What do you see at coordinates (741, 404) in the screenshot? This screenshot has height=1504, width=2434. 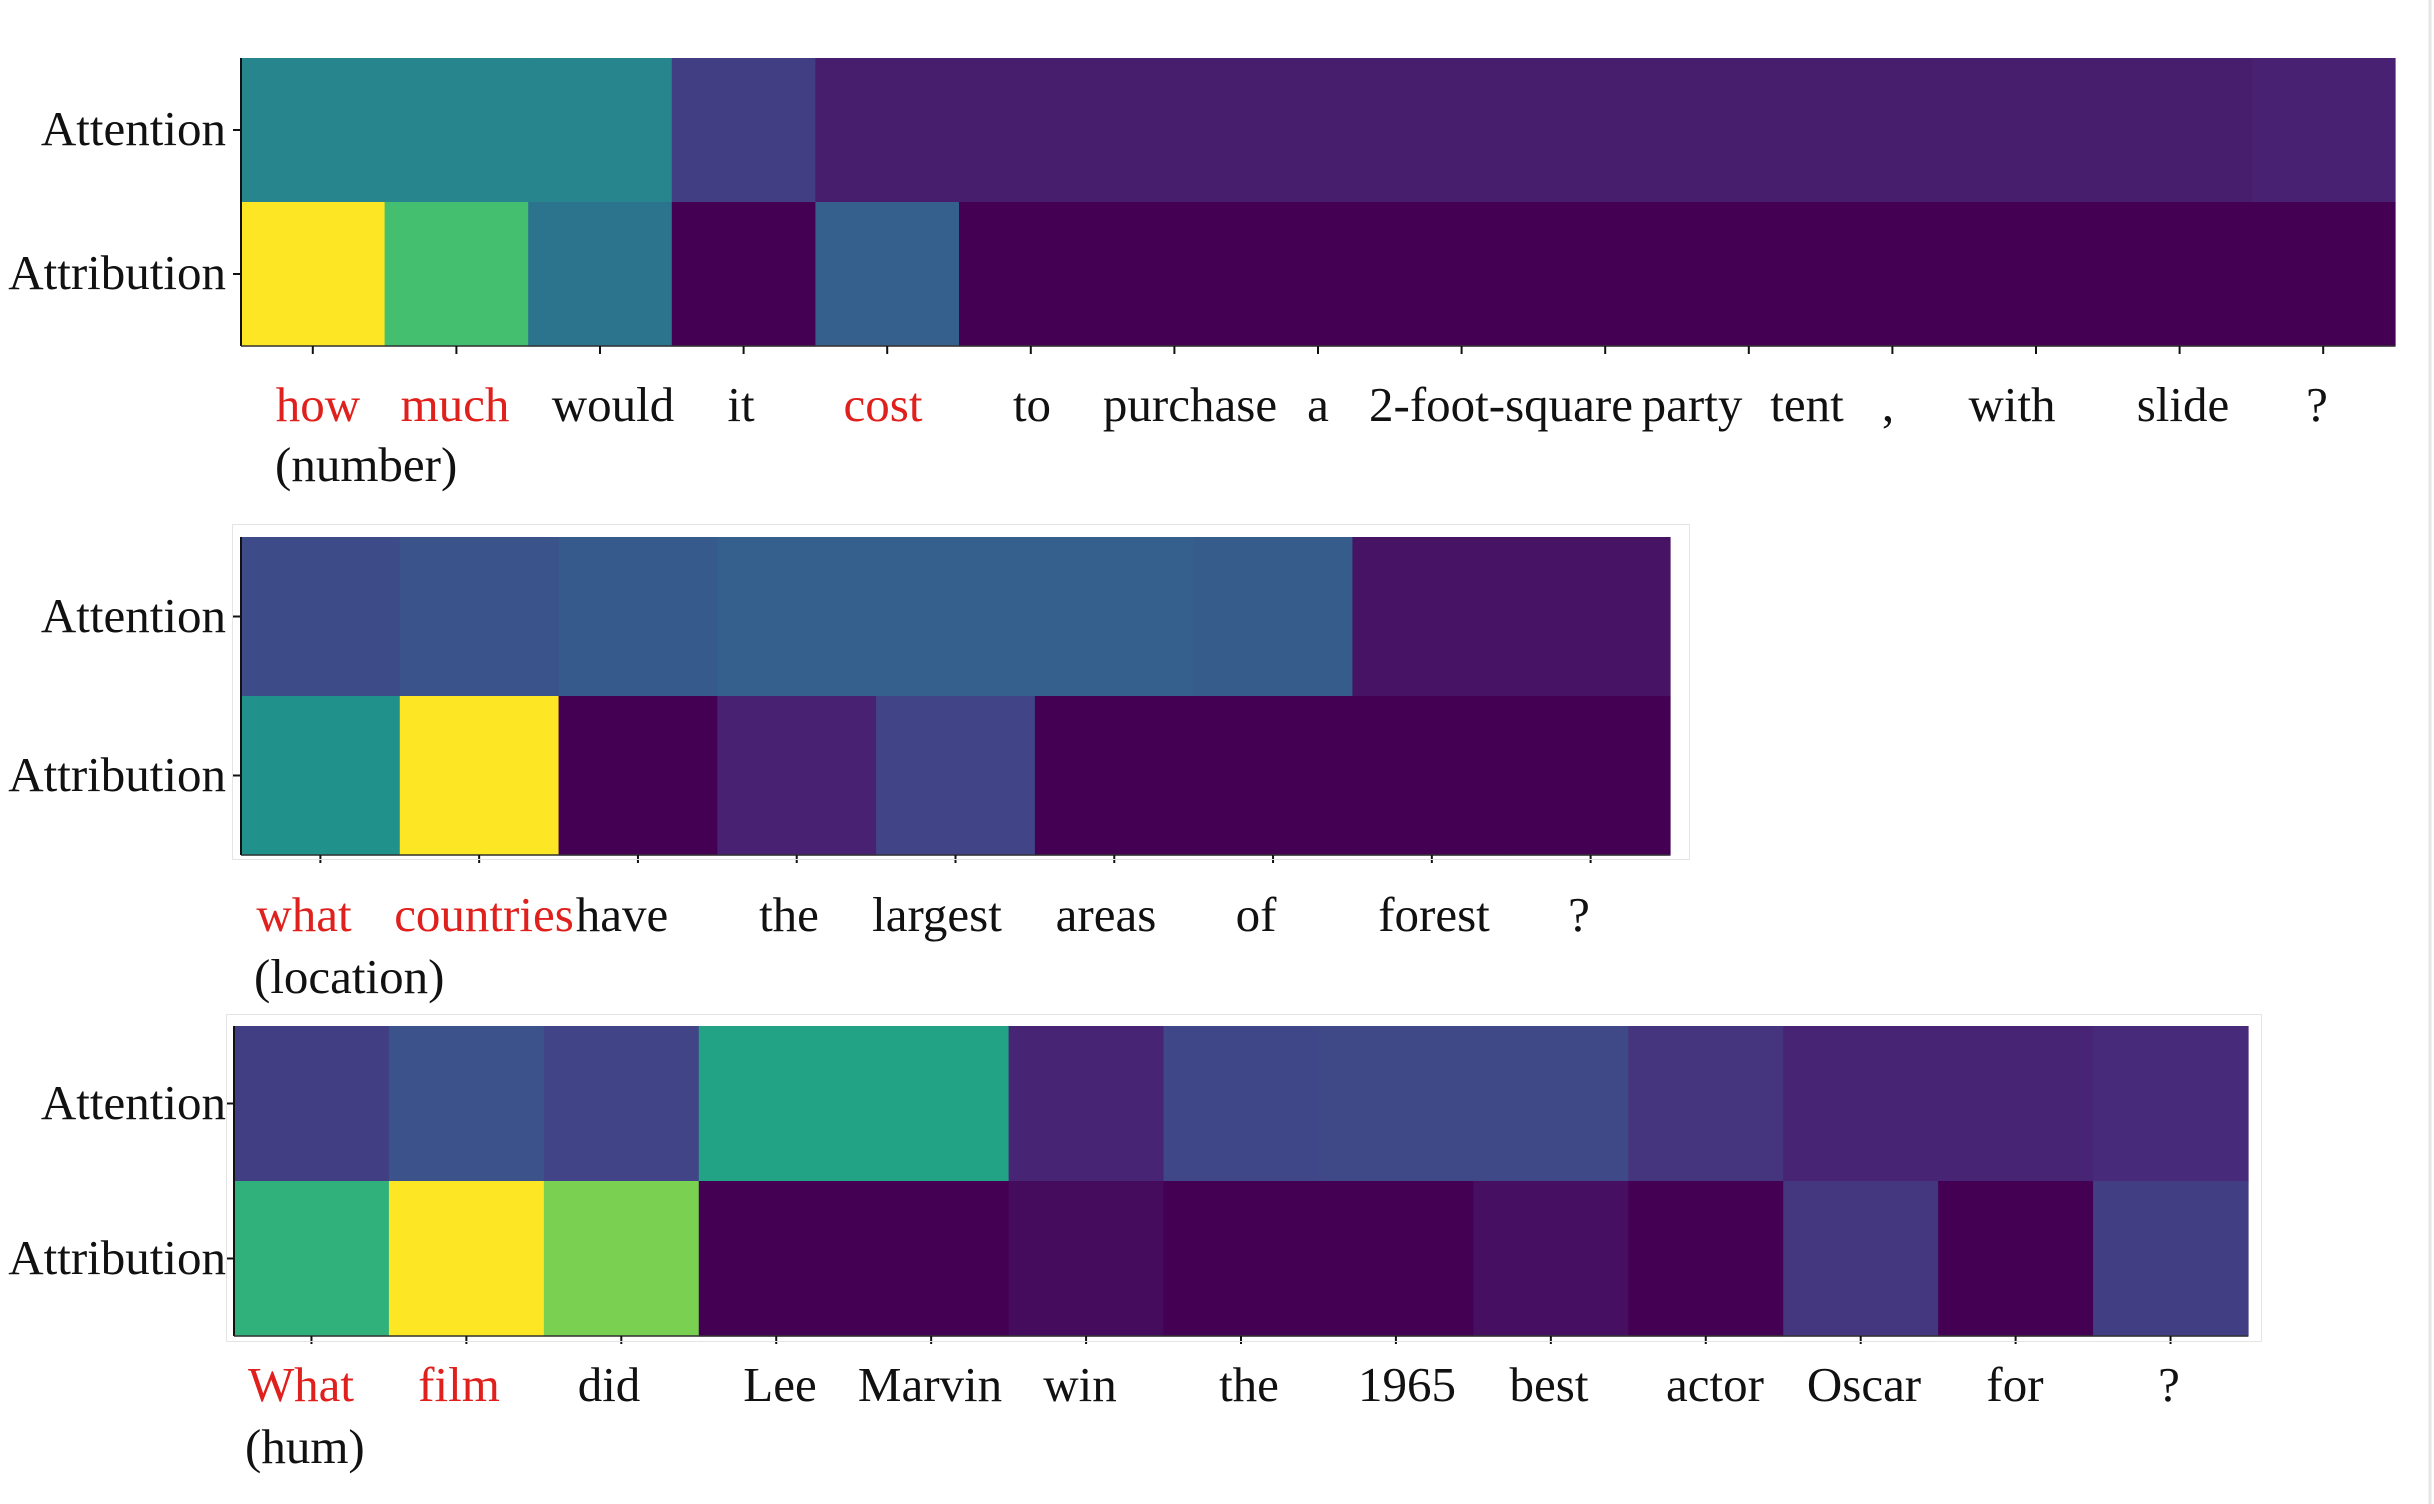 I see `token-label: it` at bounding box center [741, 404].